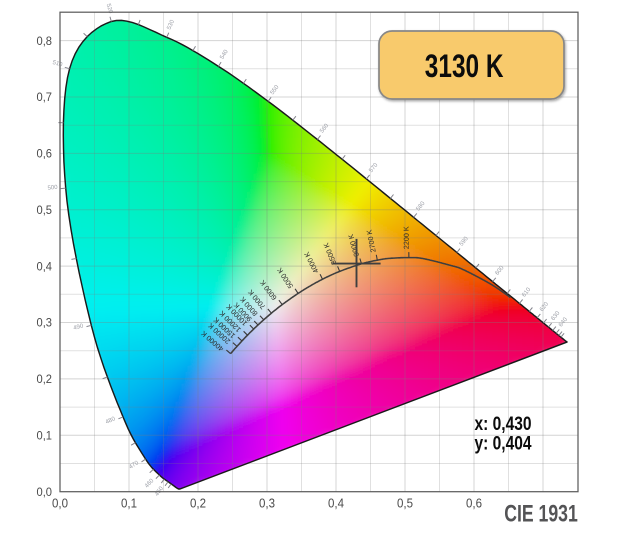 This screenshot has height=550, width=620. Describe the element at coordinates (541, 514) in the screenshot. I see `svg-text: CIE 1931` at that location.